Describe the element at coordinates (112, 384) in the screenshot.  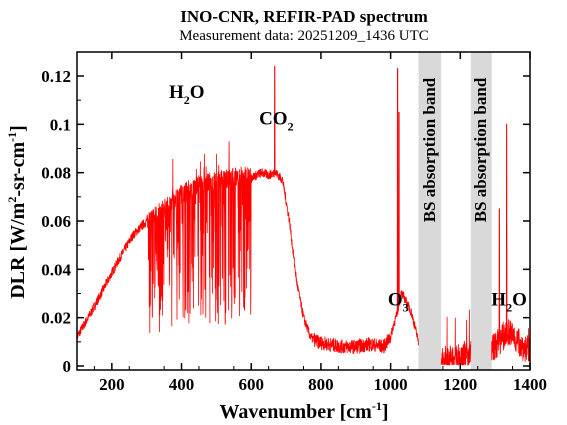
I see `x-tick-label: 200` at that location.